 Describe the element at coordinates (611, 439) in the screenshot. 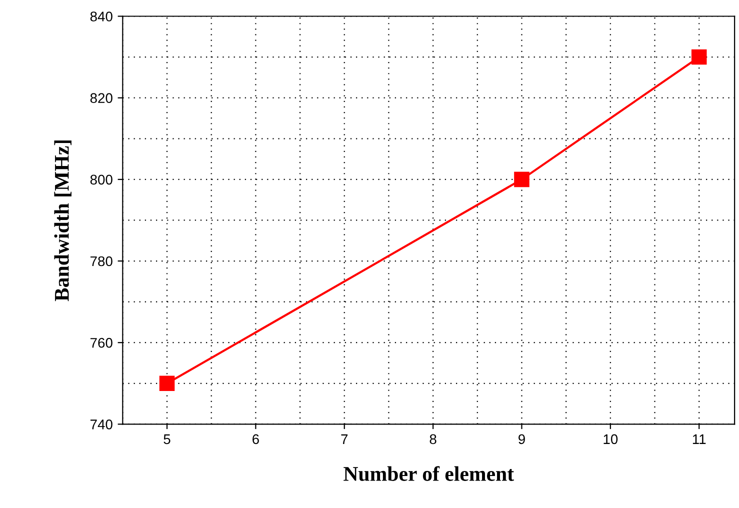

I see `x-tick-label: 10` at that location.